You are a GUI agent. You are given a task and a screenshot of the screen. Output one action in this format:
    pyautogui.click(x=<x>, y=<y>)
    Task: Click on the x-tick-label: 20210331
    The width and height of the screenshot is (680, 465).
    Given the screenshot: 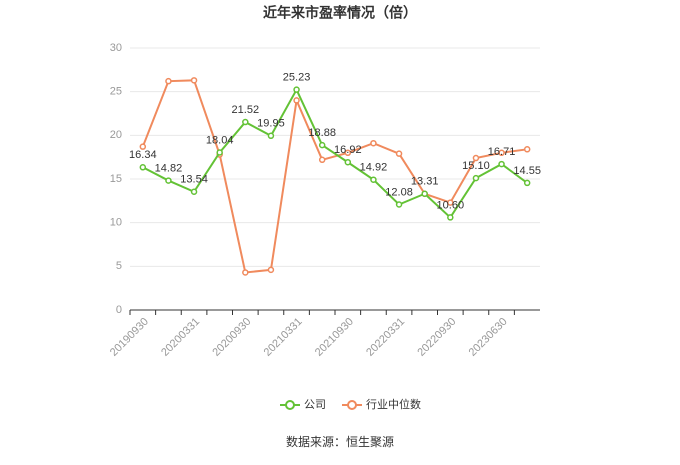 What is the action you would take?
    pyautogui.click(x=283, y=337)
    